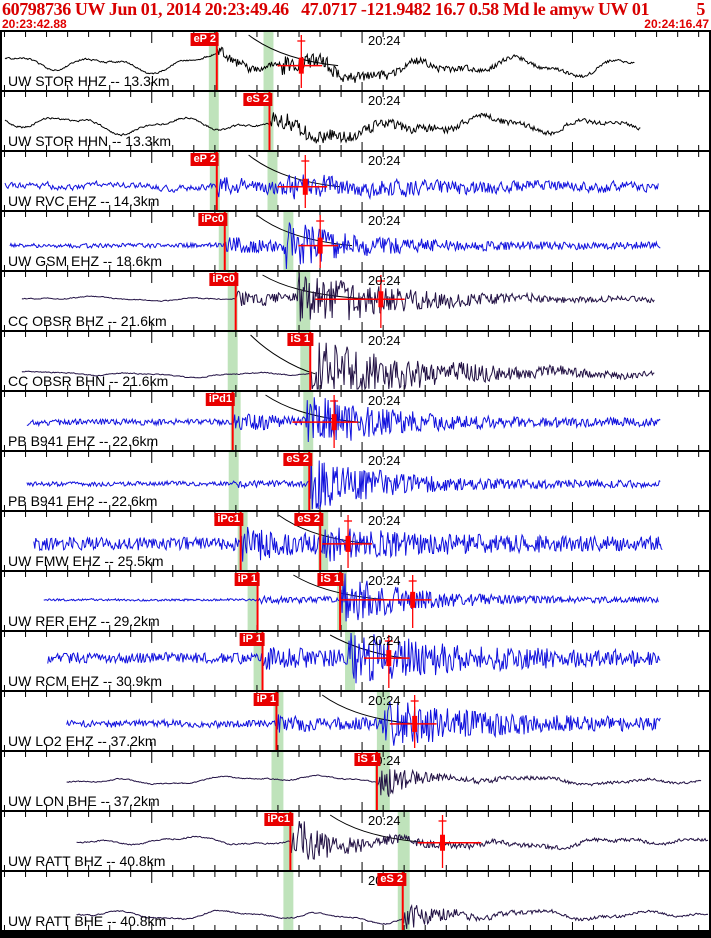 The height and width of the screenshot is (938, 711). Describe the element at coordinates (87, 321) in the screenshot. I see `station-label: CC OBSR BHZ -- 21.6km` at that location.